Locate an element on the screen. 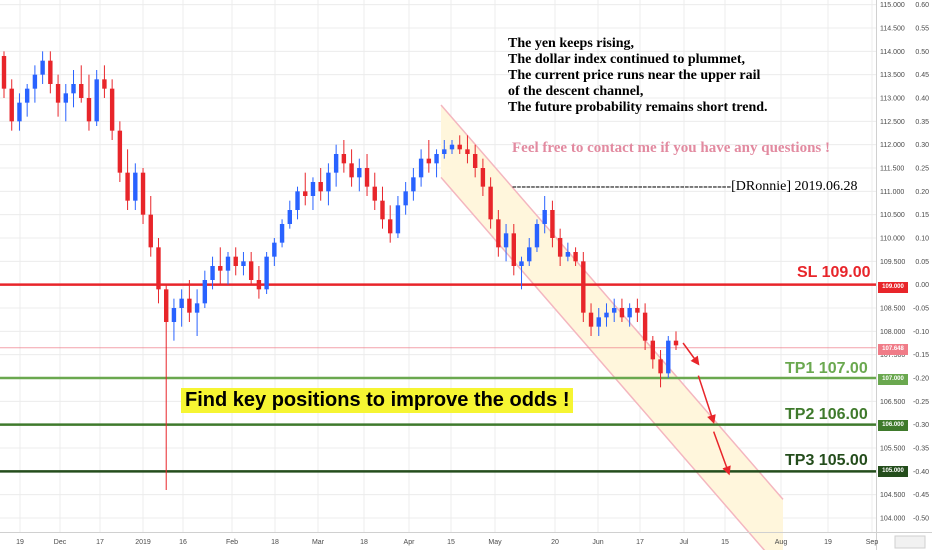 The width and height of the screenshot is (932, 550). percent-tick-label: 0.10 is located at coordinates (922, 239).